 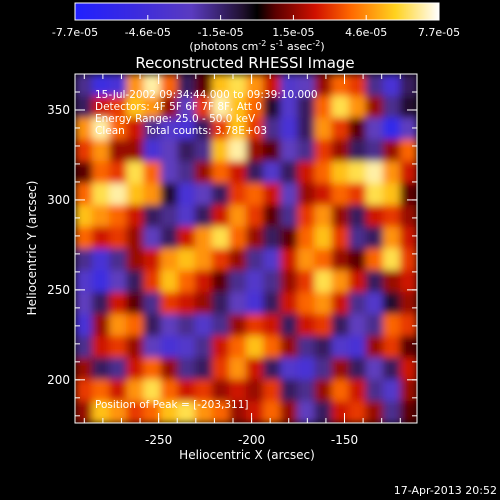 I want to click on annotation-time-range: 15-Jul-2002 09:34:44.000 to 09:39:10.000, so click(x=206, y=95).